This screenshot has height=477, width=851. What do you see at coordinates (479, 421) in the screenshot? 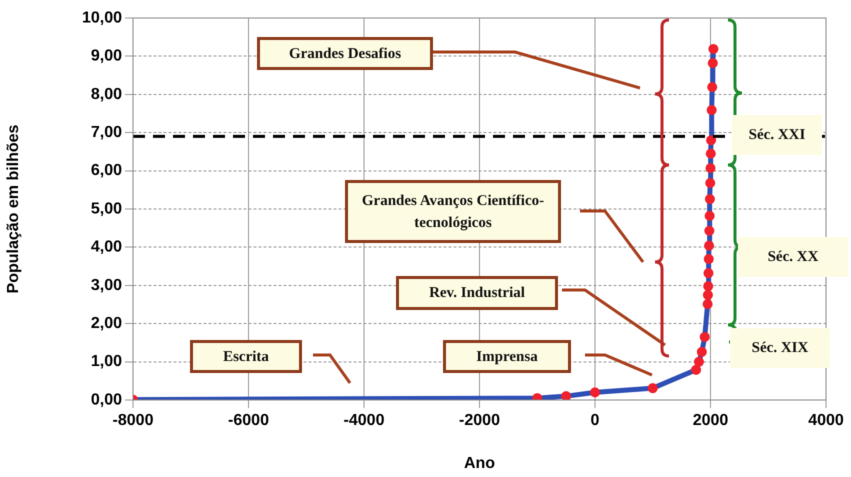
I see `x-tick-label: -2000` at bounding box center [479, 421].